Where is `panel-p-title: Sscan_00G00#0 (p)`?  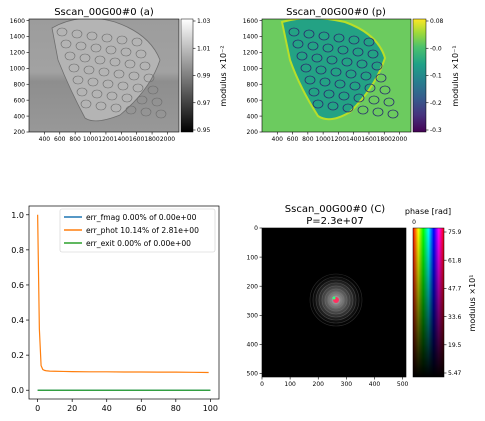
panel-p-title: Sscan_00G00#0 (p) is located at coordinates (336, 12).